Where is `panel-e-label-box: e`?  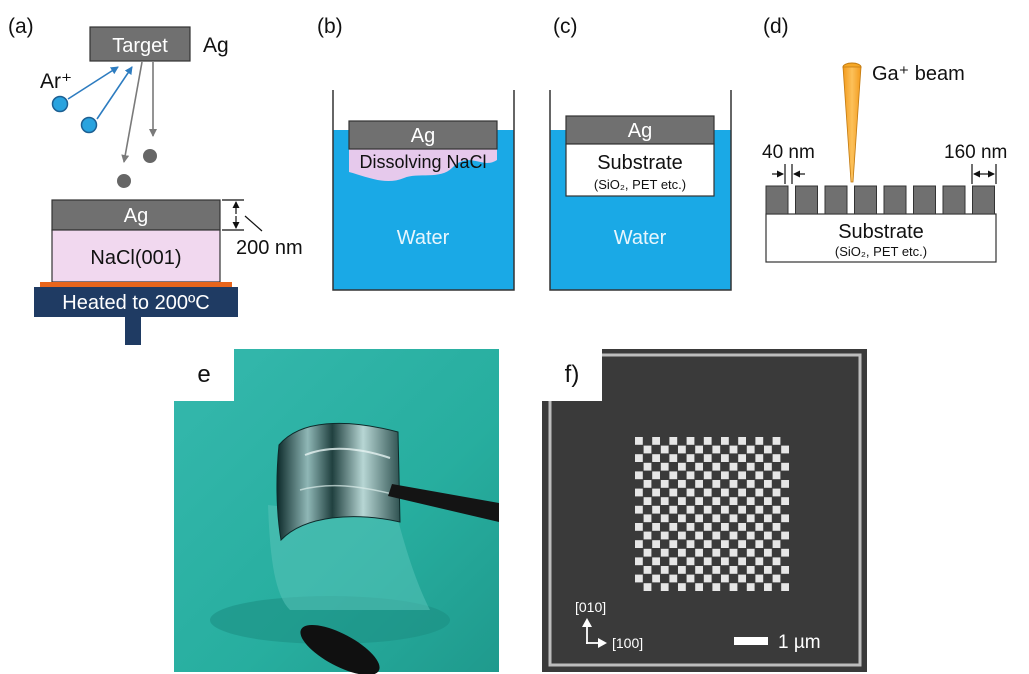
panel-e-label-box: e is located at coordinates (204, 375).